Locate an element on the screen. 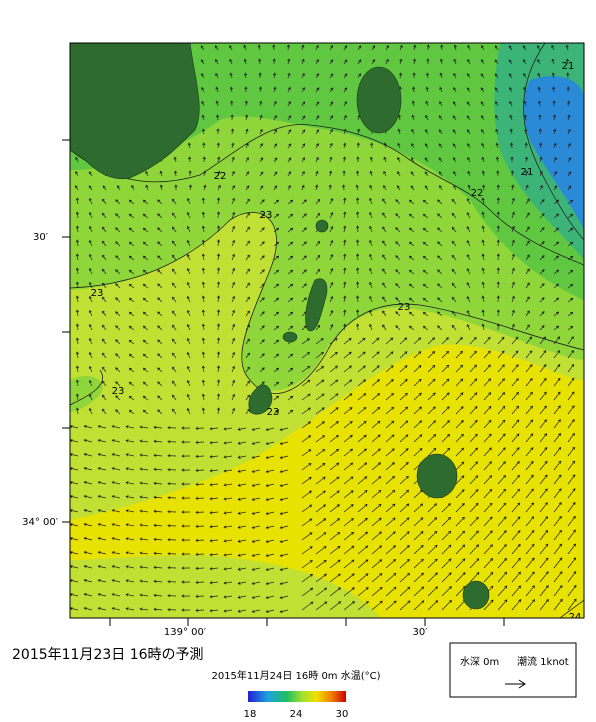 The height and width of the screenshot is (722, 596). colorbar-tick-label: 18 is located at coordinates (250, 714).